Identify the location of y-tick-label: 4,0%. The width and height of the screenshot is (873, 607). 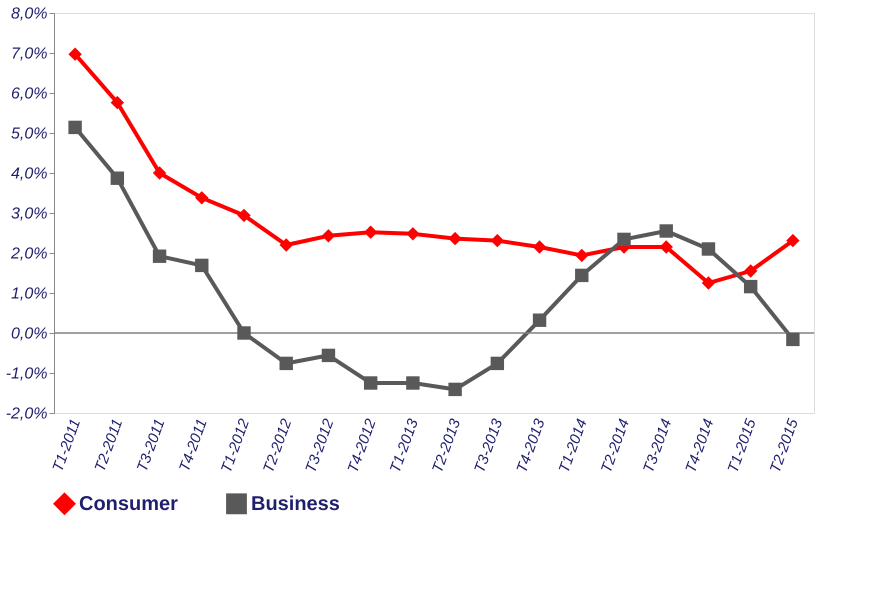
(29, 174).